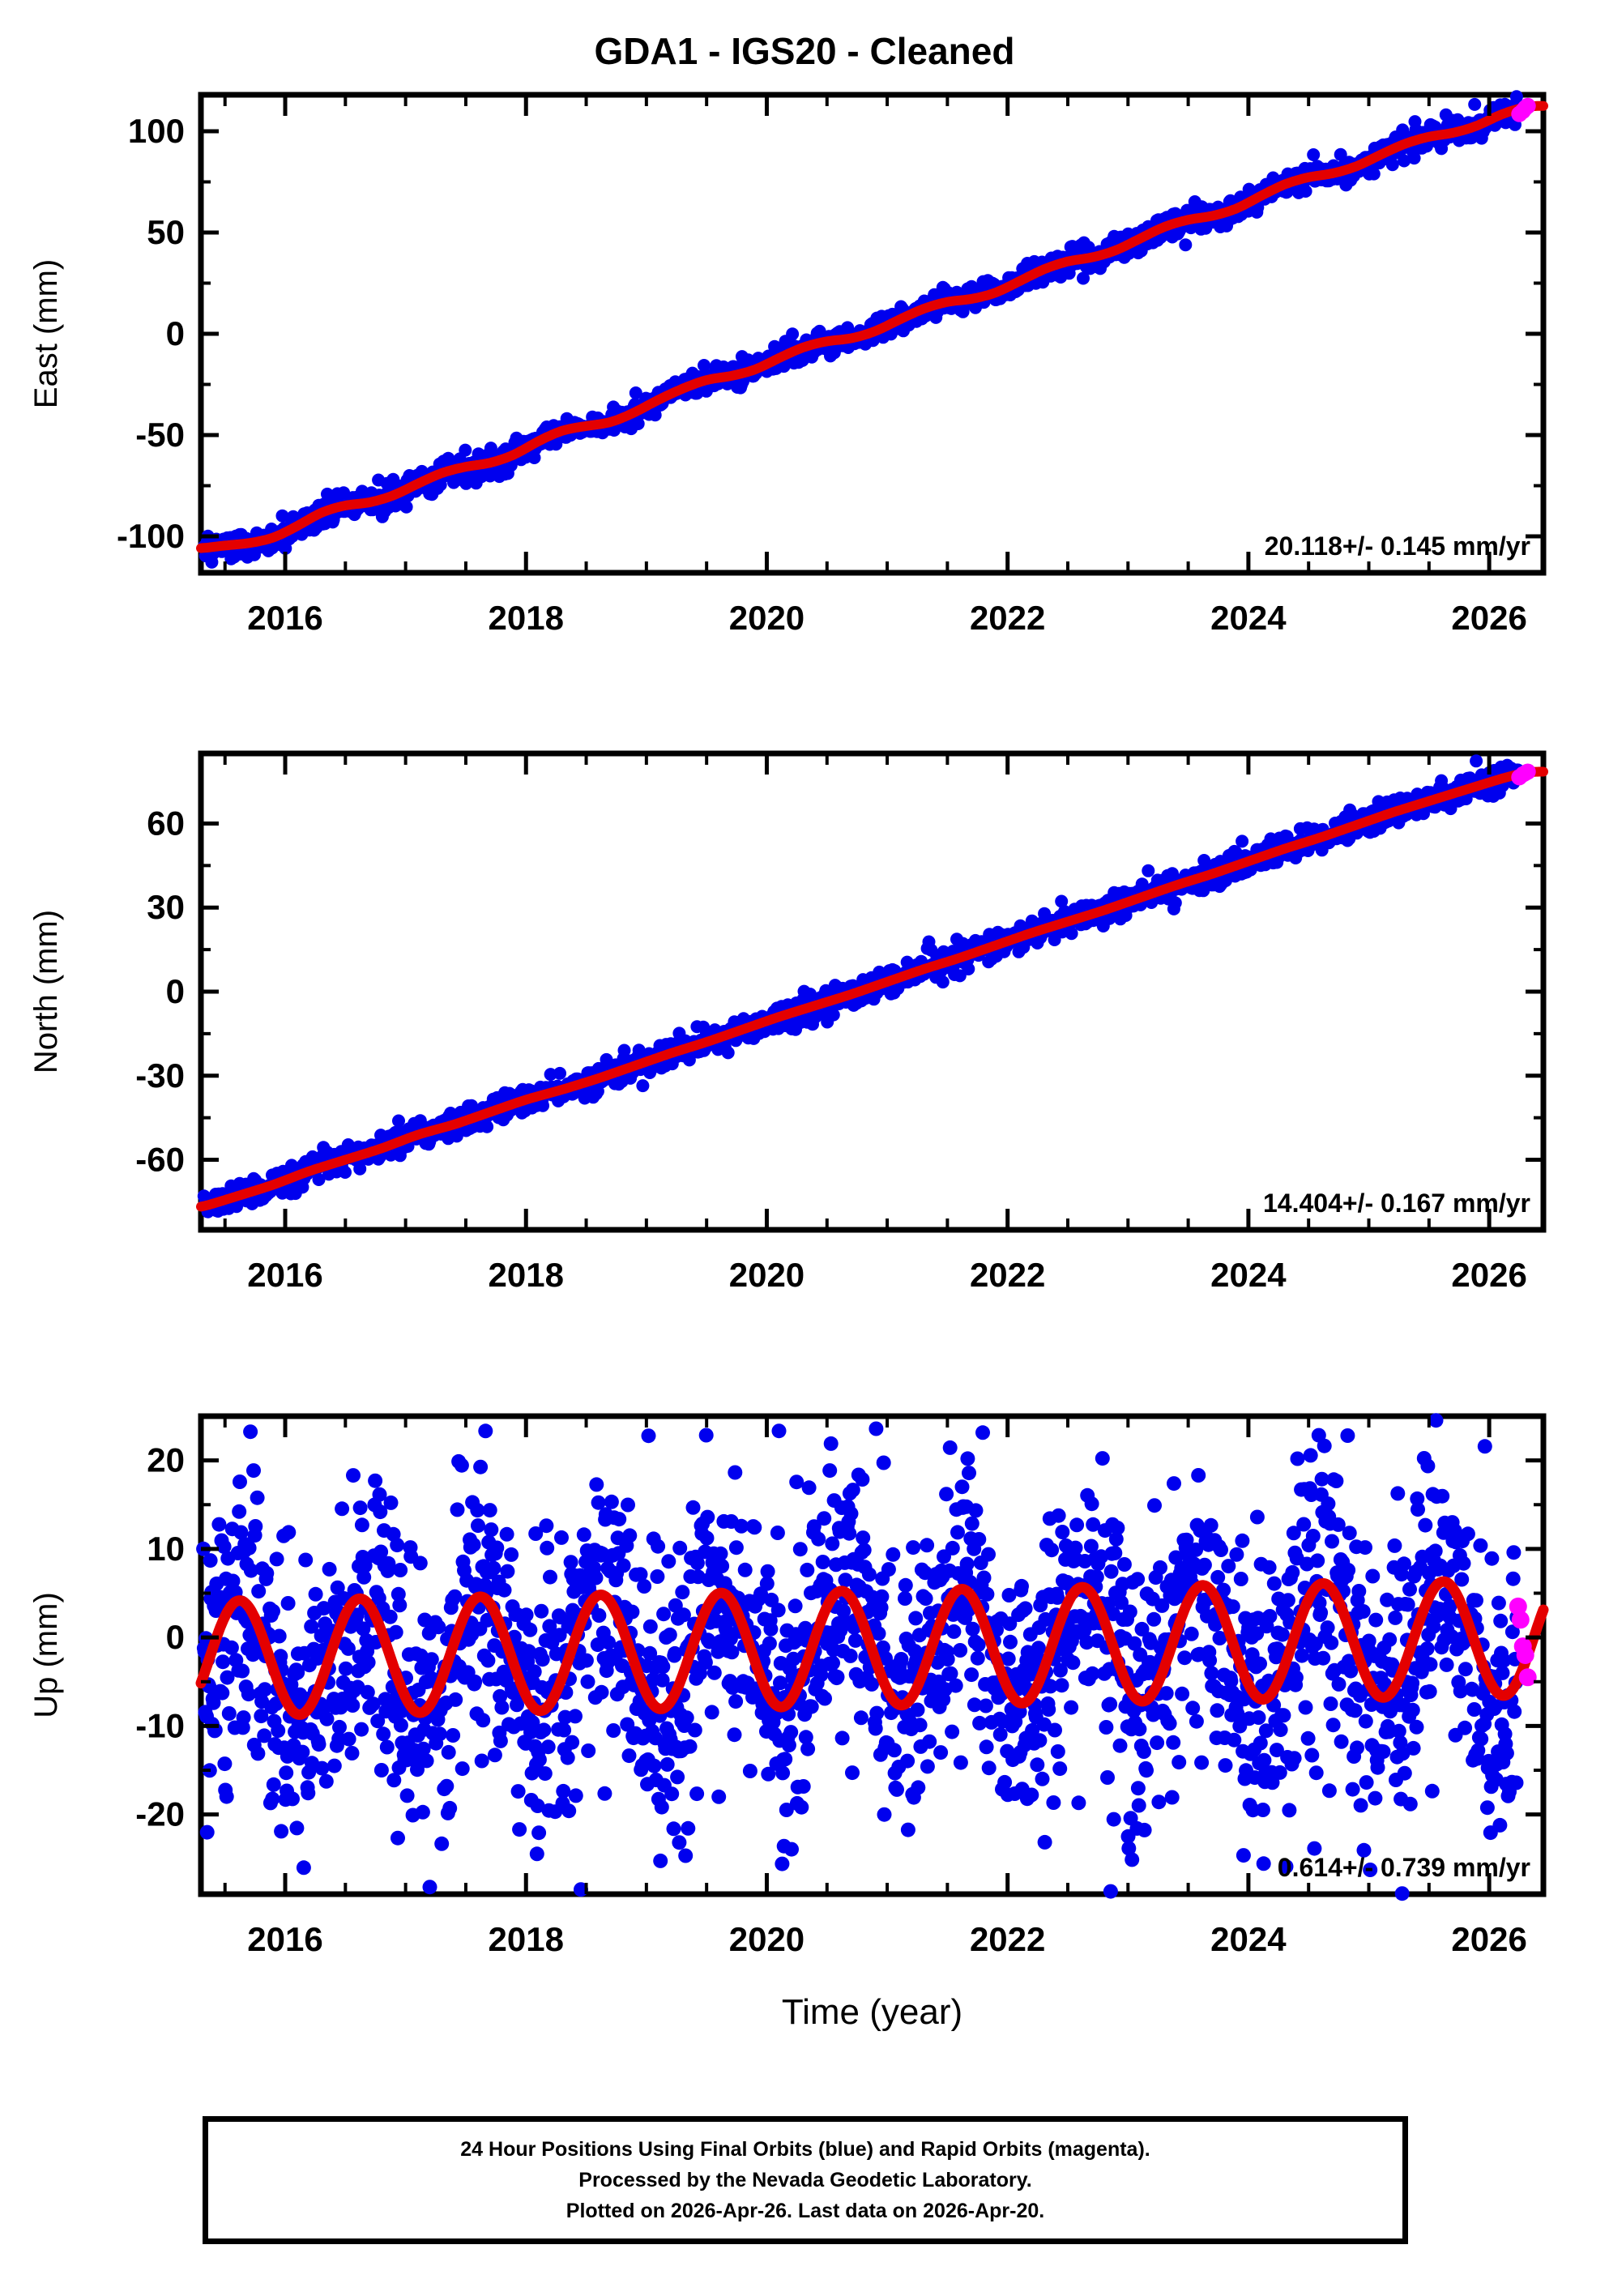 The height and width of the screenshot is (2296, 1609). What do you see at coordinates (1248, 1275) in the screenshot?
I see `x-tick-label: 2024` at bounding box center [1248, 1275].